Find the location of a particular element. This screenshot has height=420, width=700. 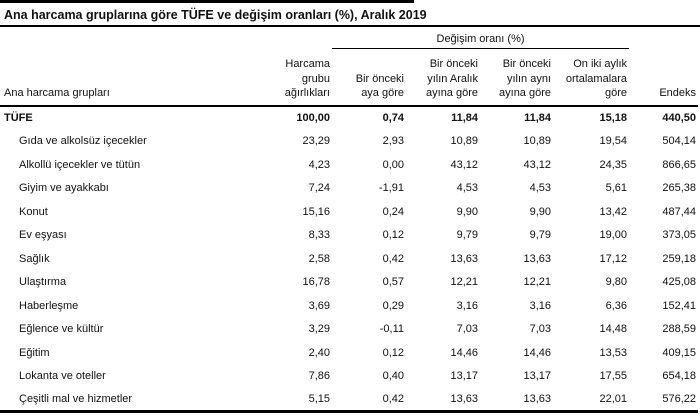

cell-monthly: -1,91 is located at coordinates (391, 188).